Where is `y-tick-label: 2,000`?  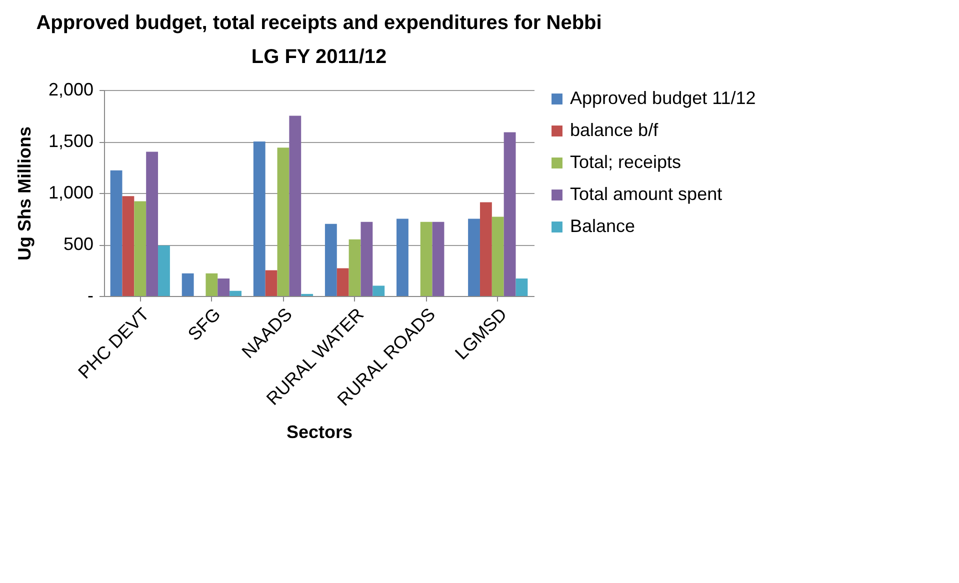
y-tick-label: 2,000 is located at coordinates (71, 90).